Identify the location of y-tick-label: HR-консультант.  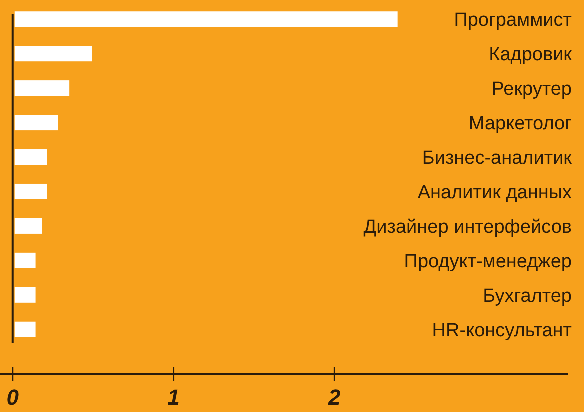
(502, 331).